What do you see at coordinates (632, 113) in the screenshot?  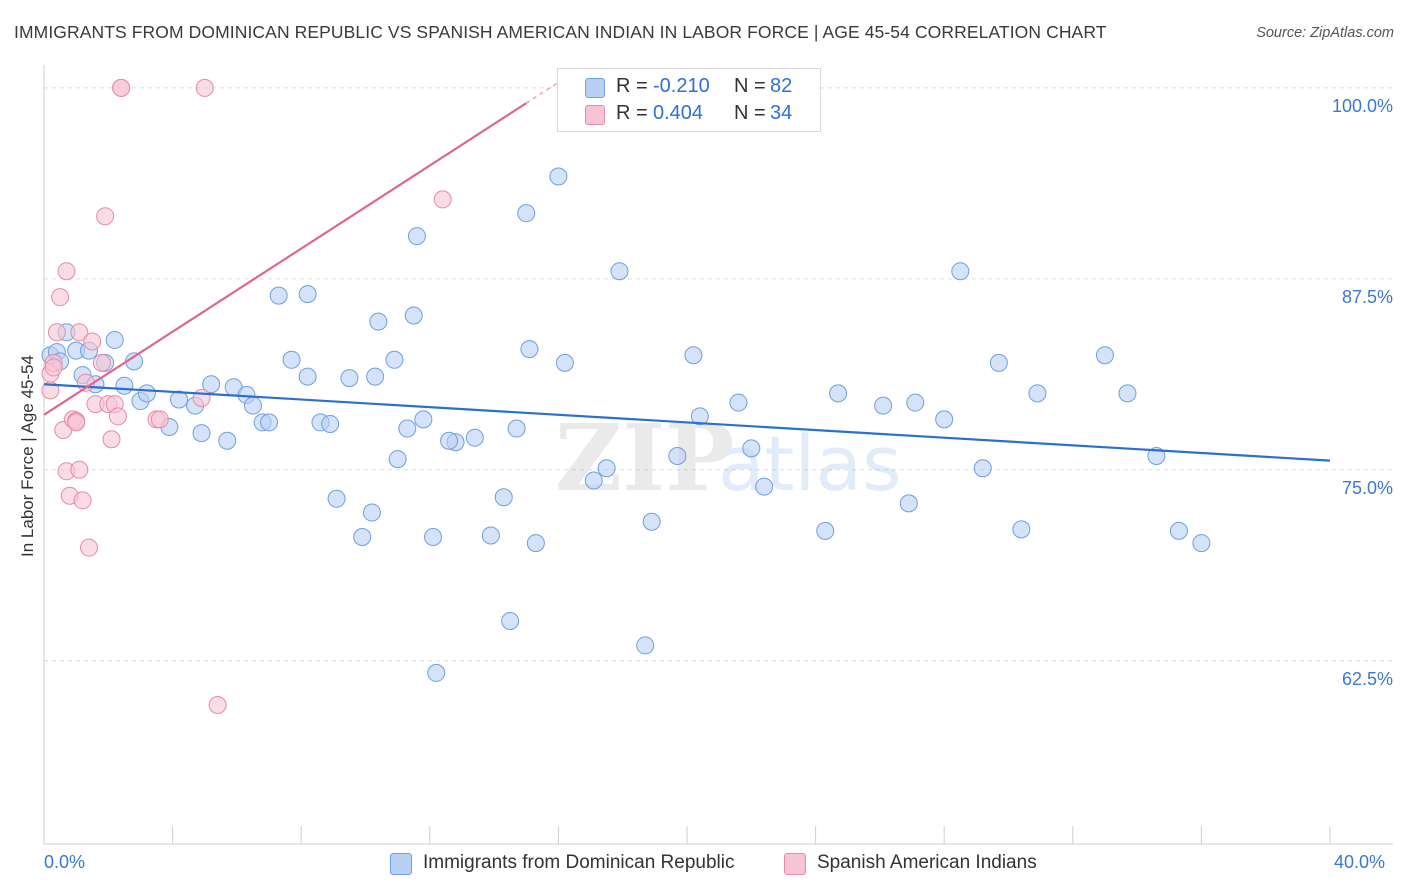 I see `legend-r-label: R =` at bounding box center [632, 113].